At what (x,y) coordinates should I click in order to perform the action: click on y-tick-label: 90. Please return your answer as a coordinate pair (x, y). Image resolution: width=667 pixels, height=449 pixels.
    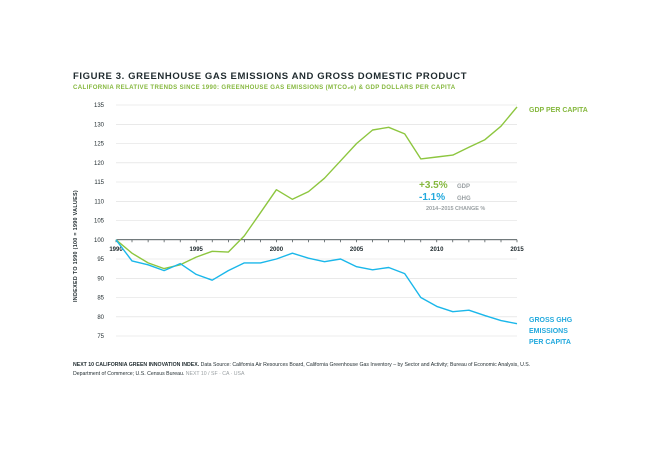
    Looking at the image, I should click on (100, 280).